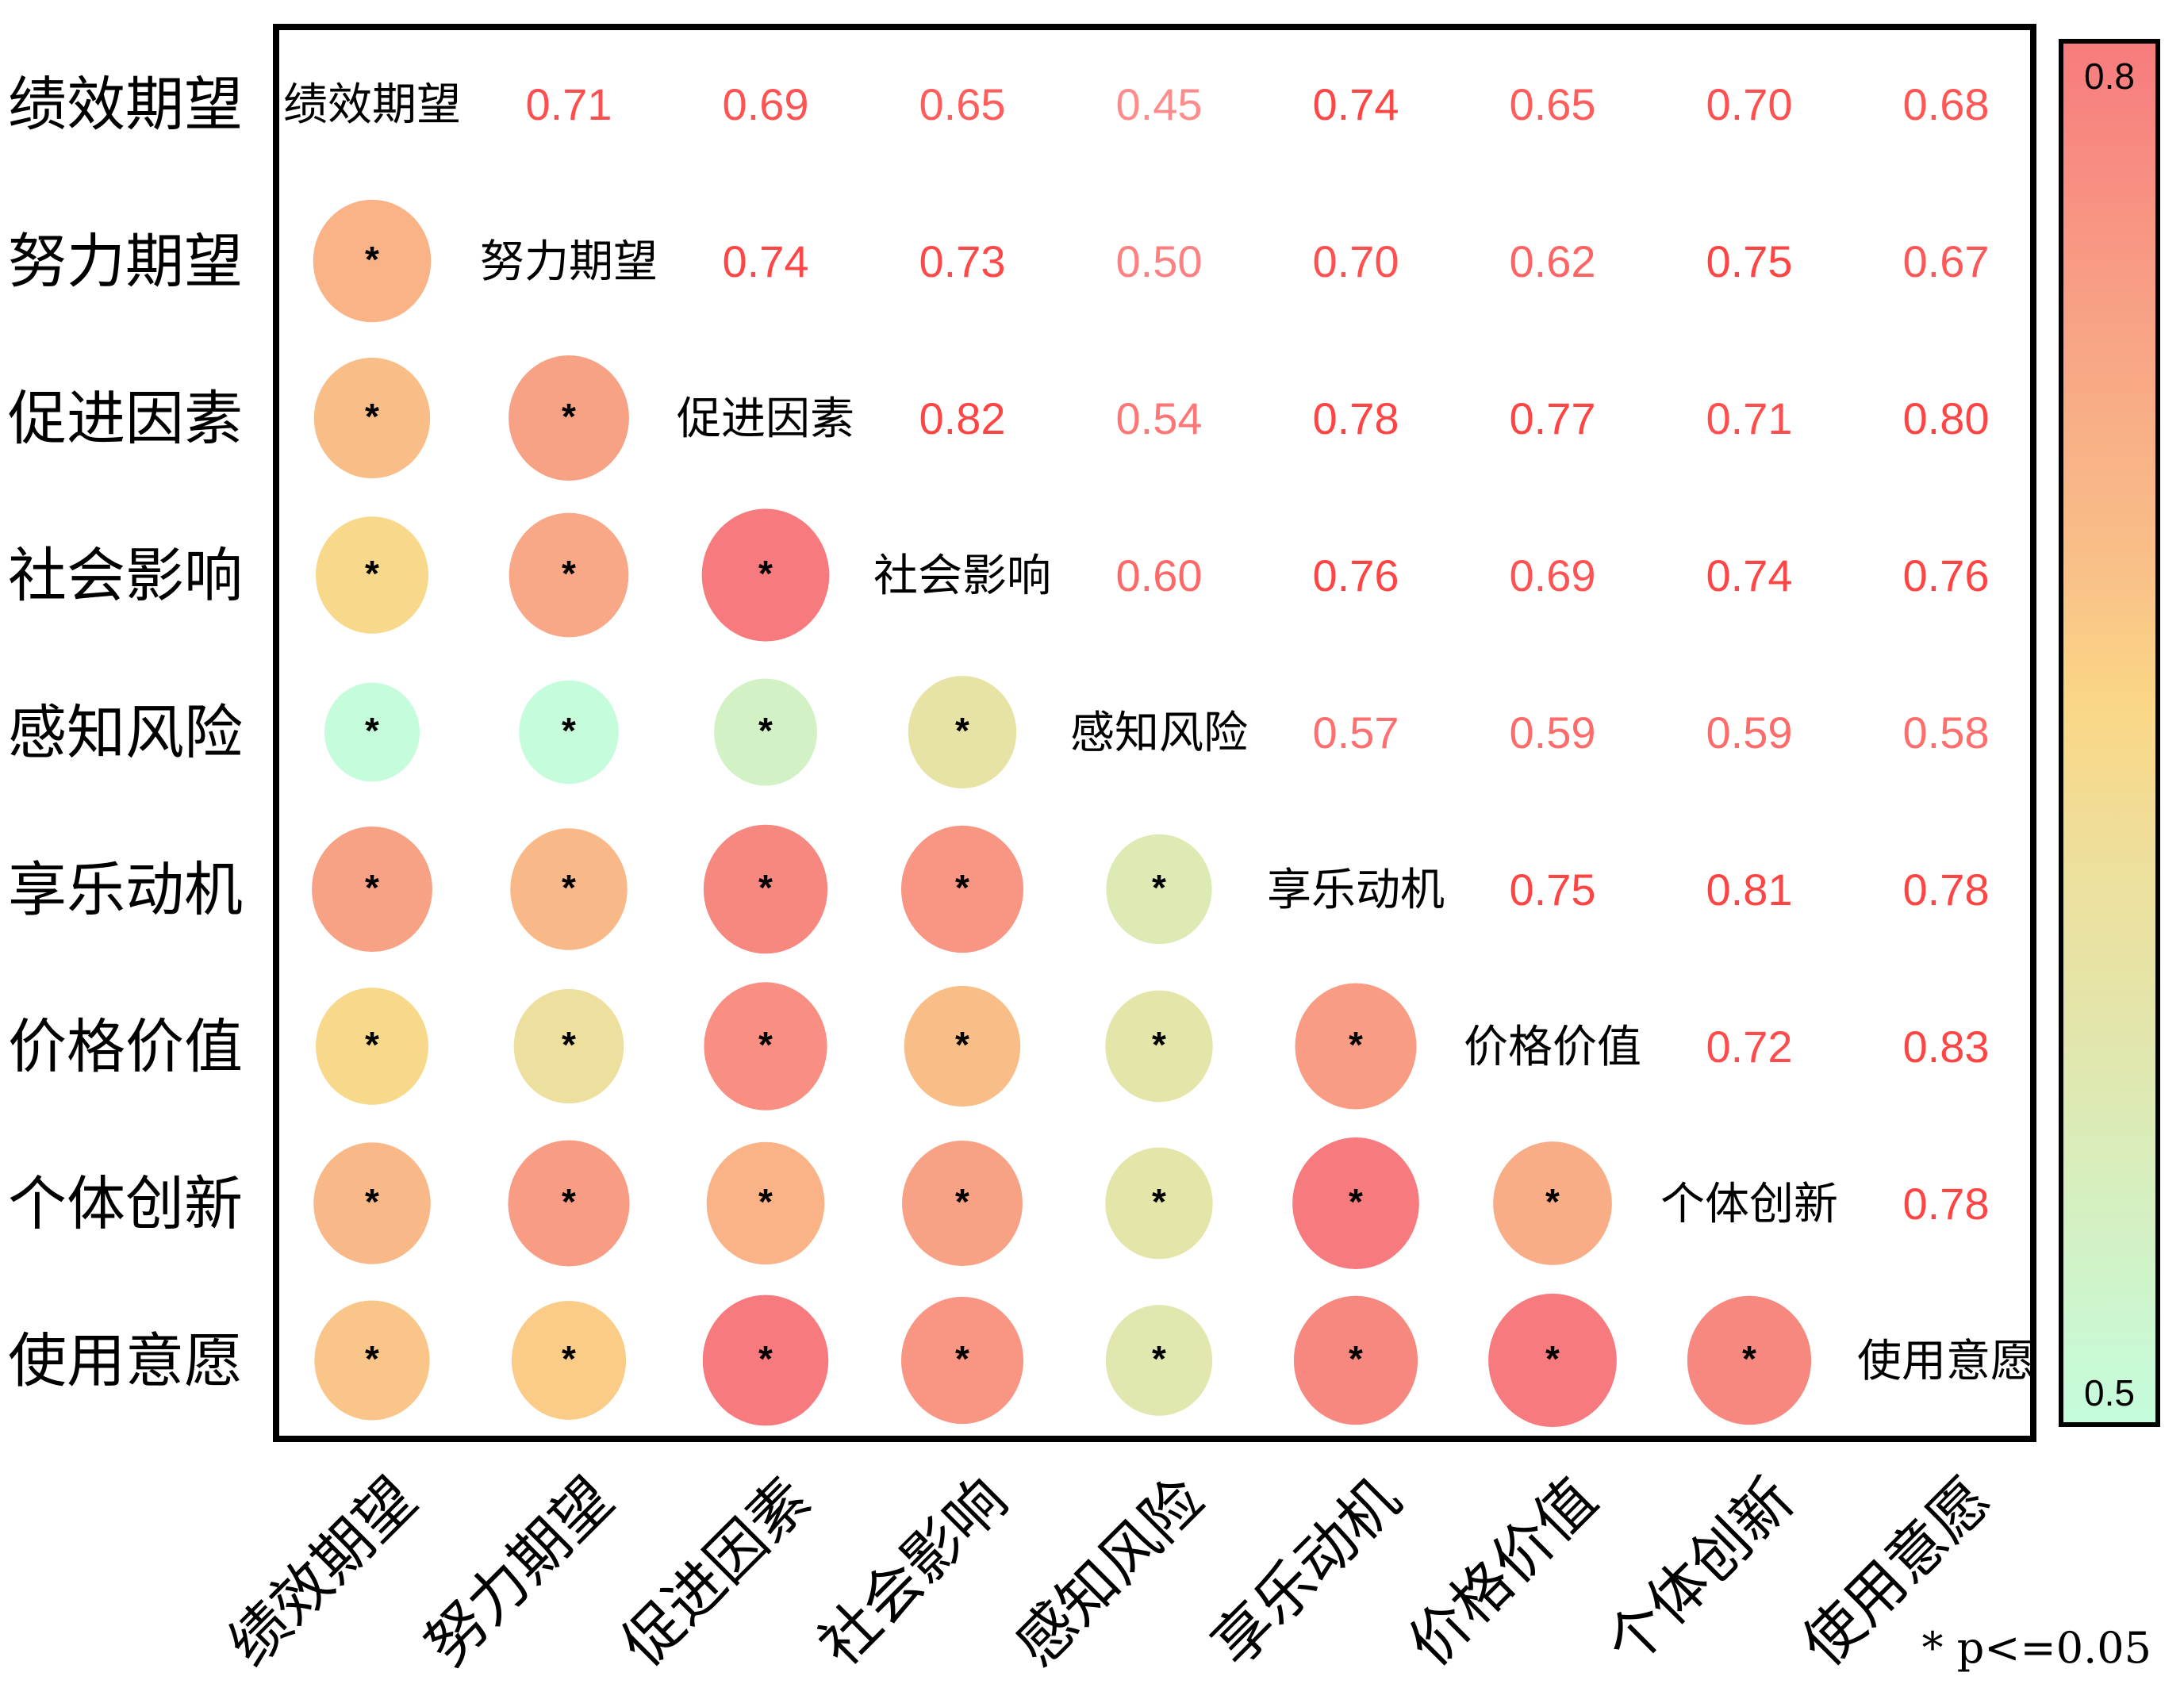  Describe the element at coordinates (126, 105) in the screenshot. I see `row-label: 绩效期望` at that location.